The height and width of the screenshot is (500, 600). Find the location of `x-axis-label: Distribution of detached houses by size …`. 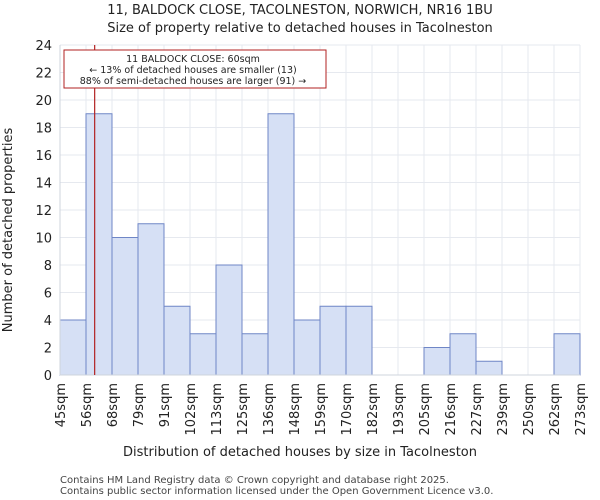

x-axis-label: Distribution of detached houses by size … is located at coordinates (300, 452).